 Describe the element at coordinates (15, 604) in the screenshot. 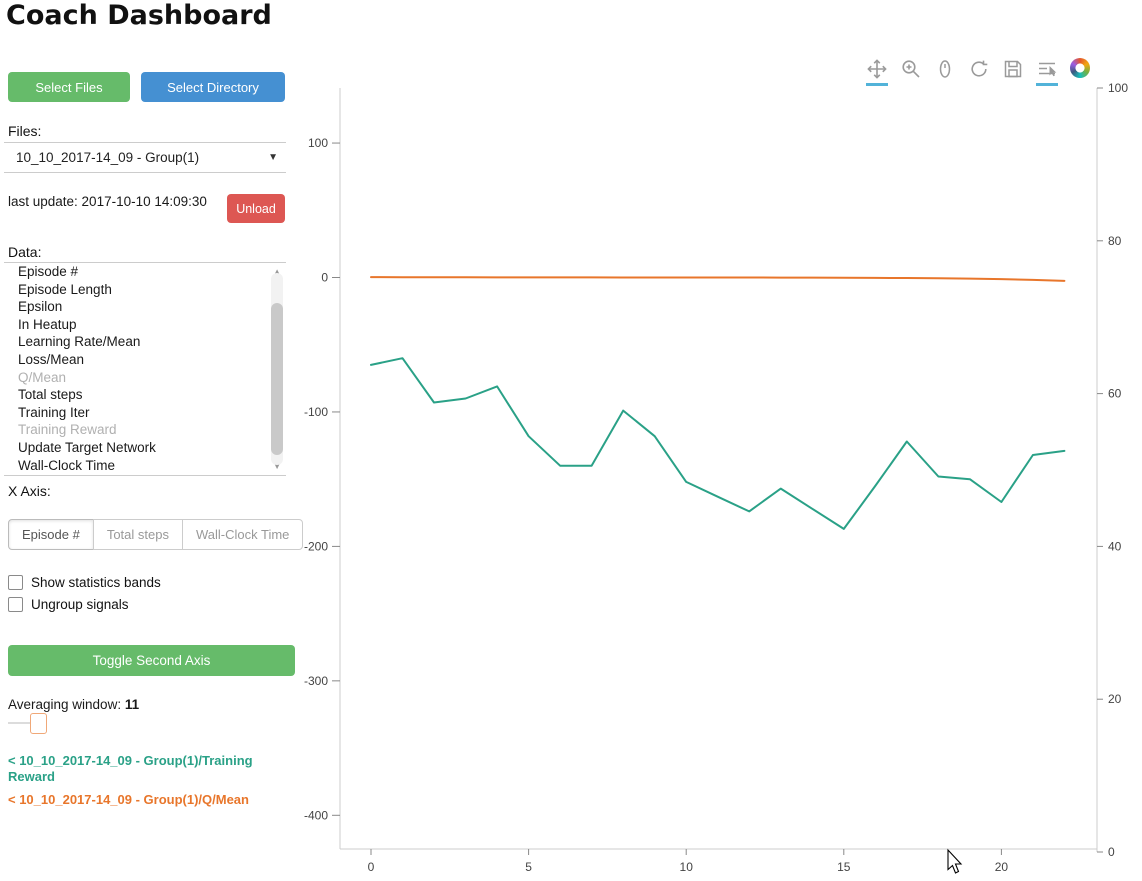

I see `ungroup-signals-checkbox` at that location.